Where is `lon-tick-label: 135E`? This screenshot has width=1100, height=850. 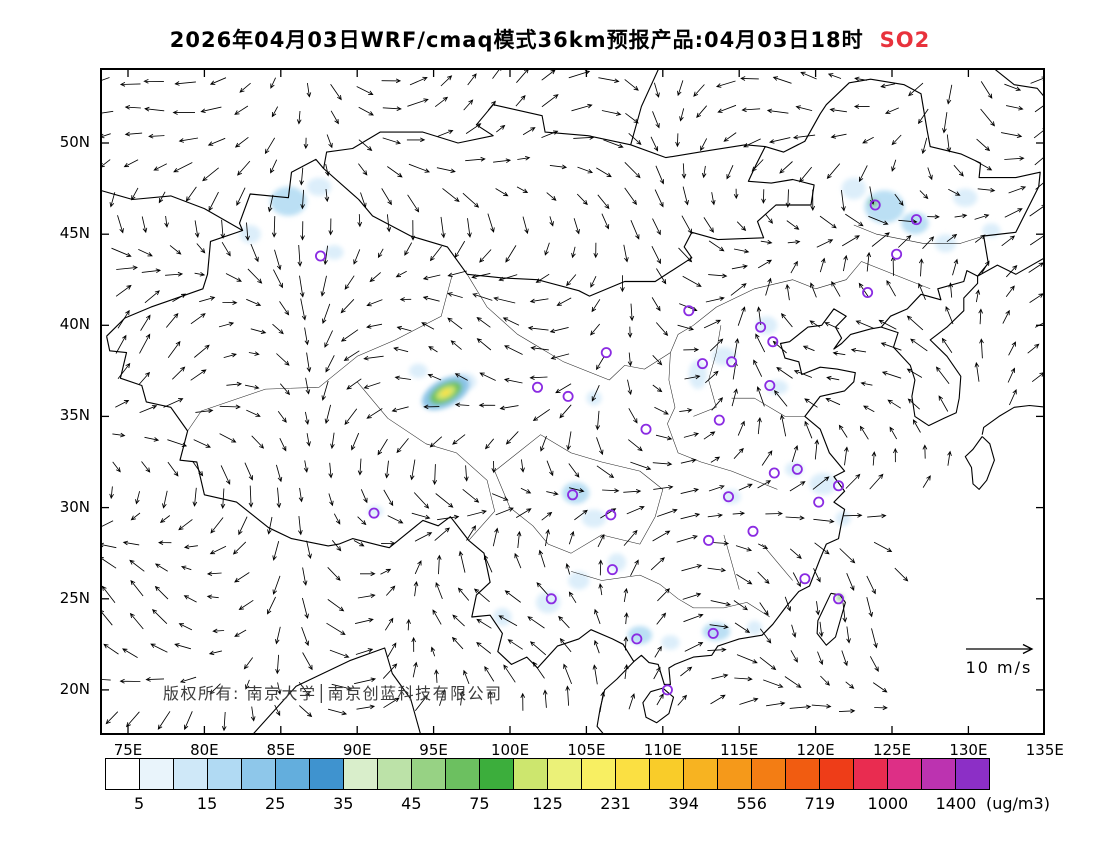
lon-tick-label: 135E is located at coordinates (1044, 750).